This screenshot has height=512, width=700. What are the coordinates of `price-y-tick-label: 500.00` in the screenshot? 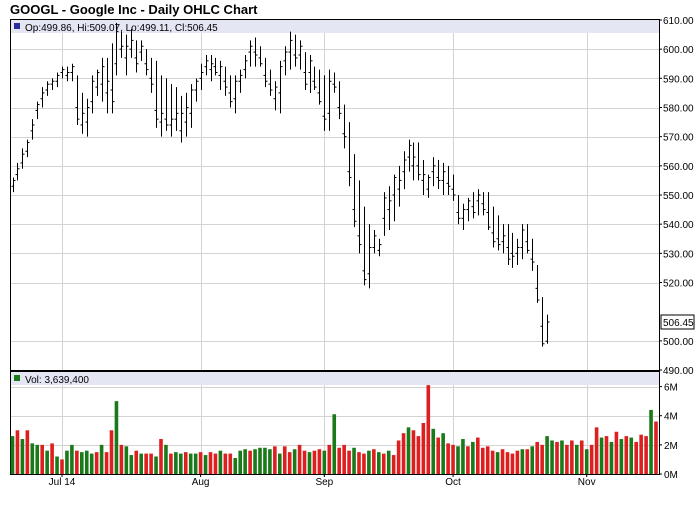 It's located at (678, 342).